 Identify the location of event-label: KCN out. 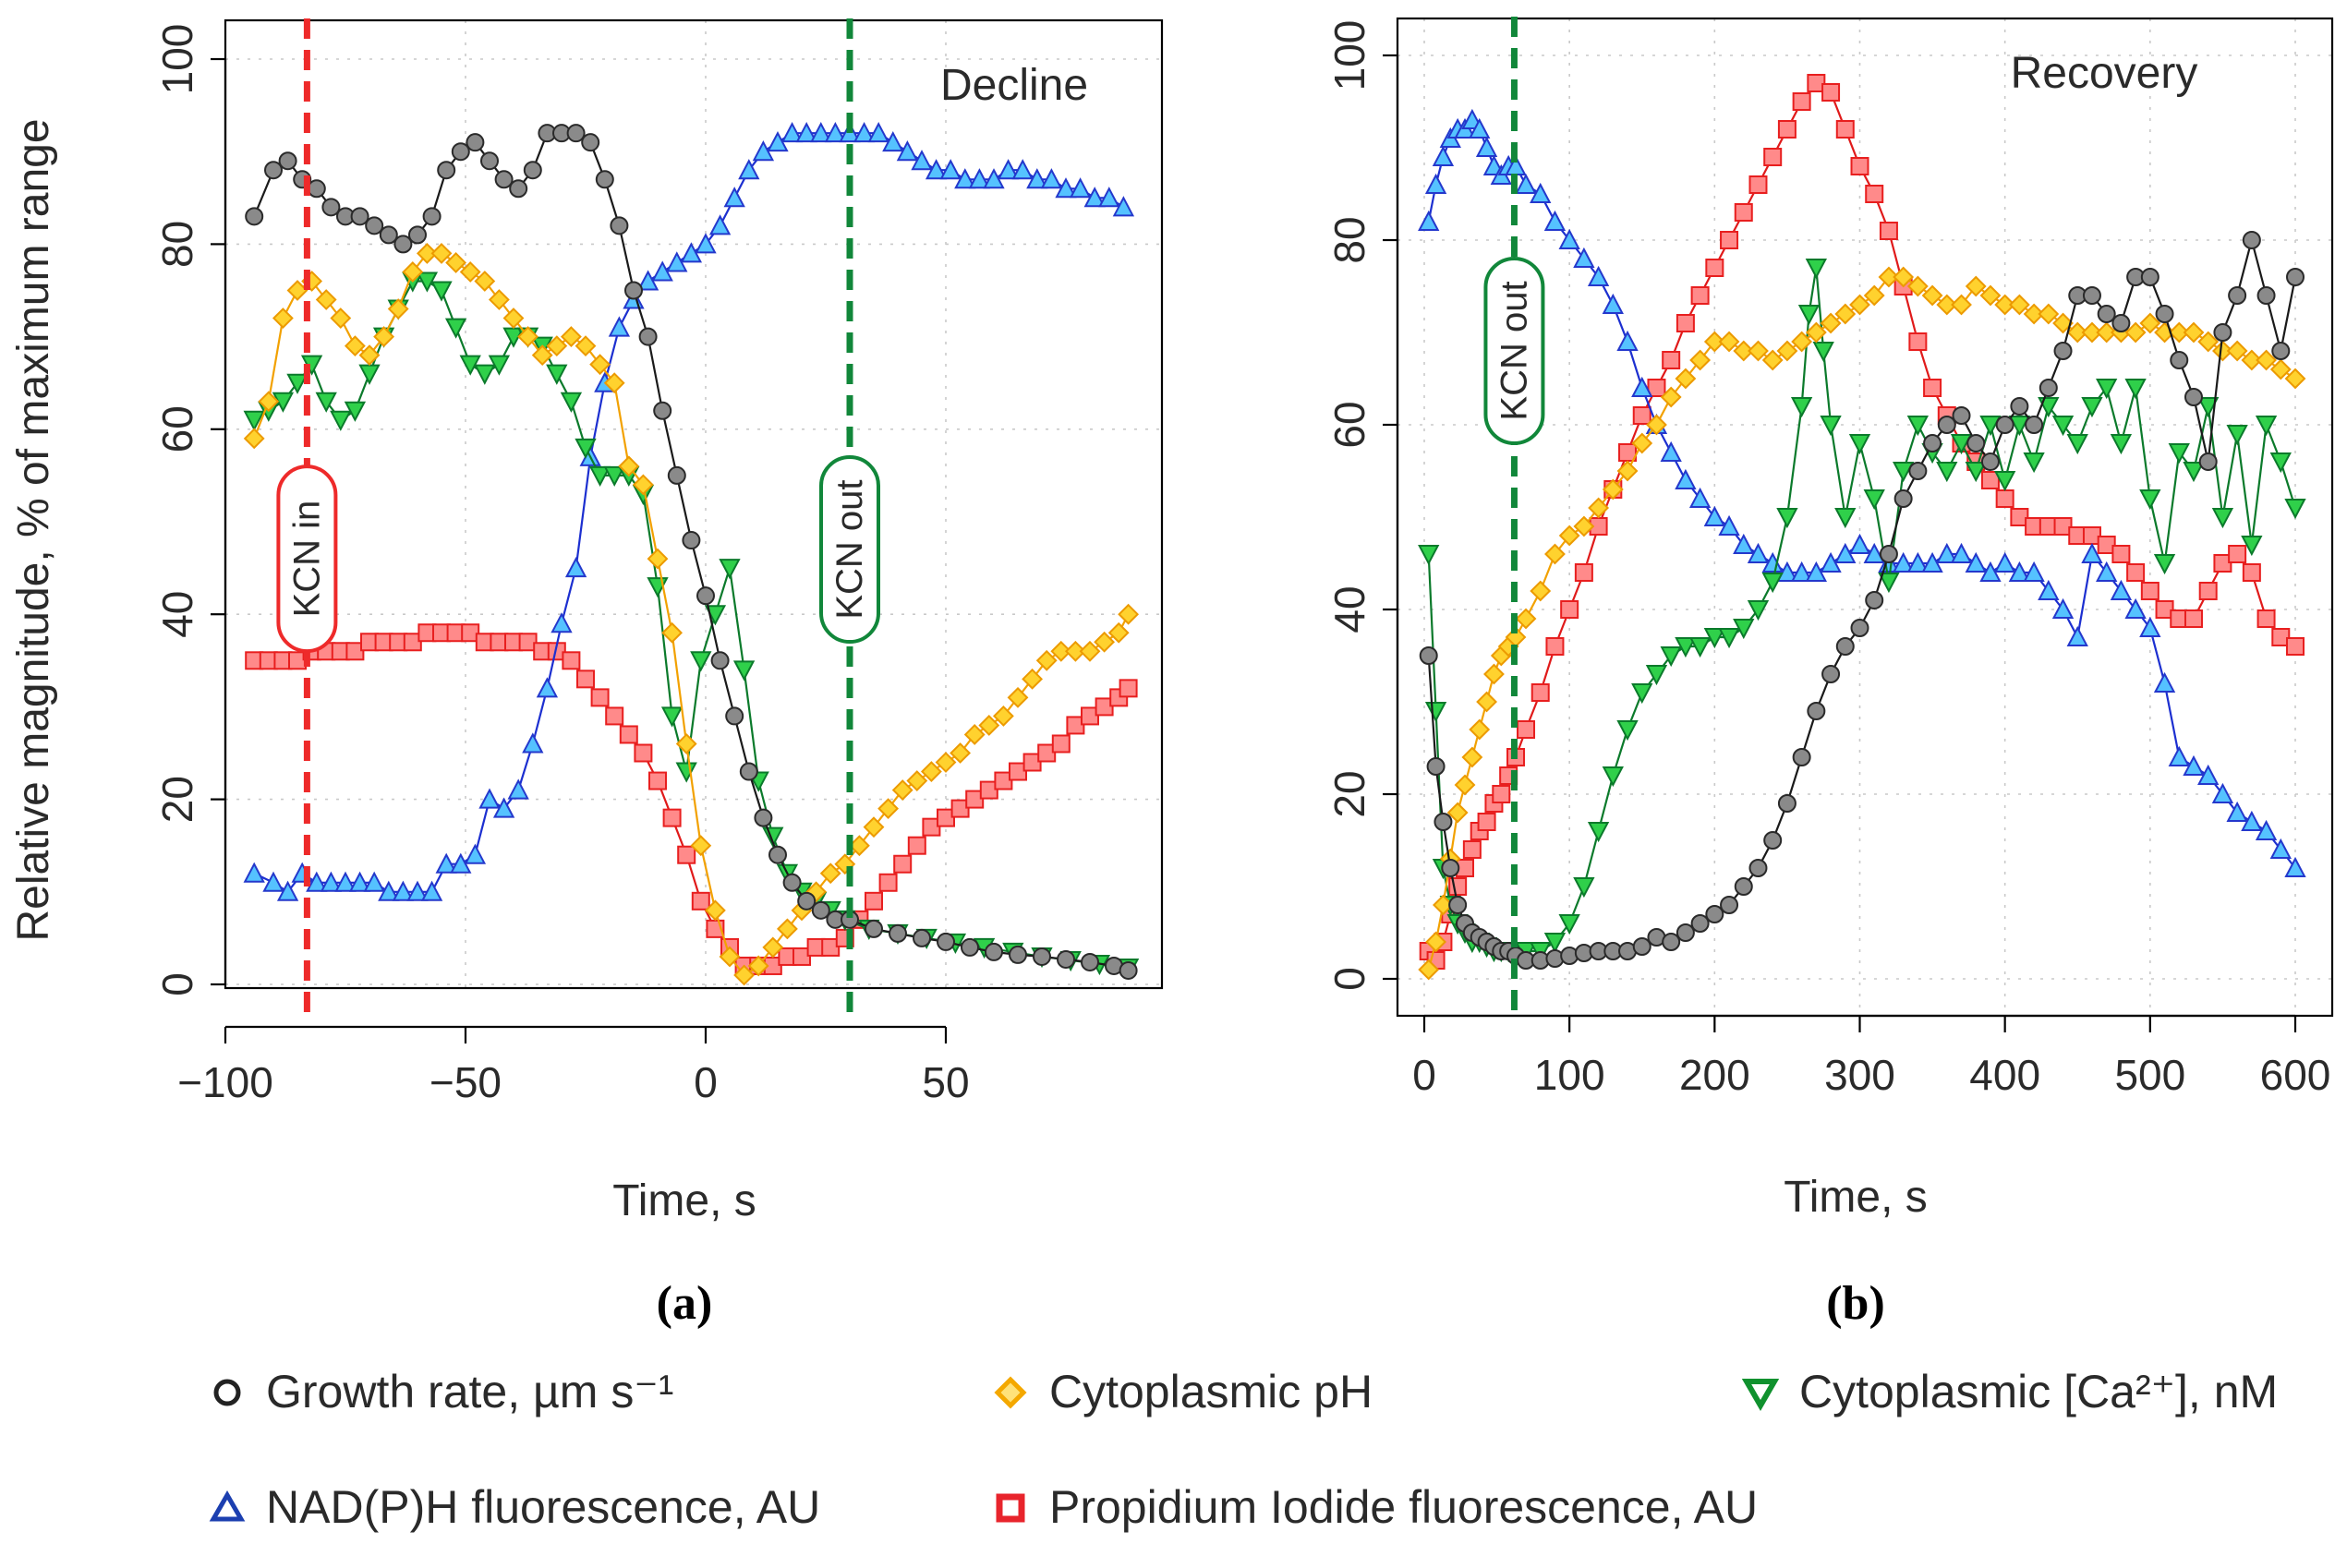
(849, 549).